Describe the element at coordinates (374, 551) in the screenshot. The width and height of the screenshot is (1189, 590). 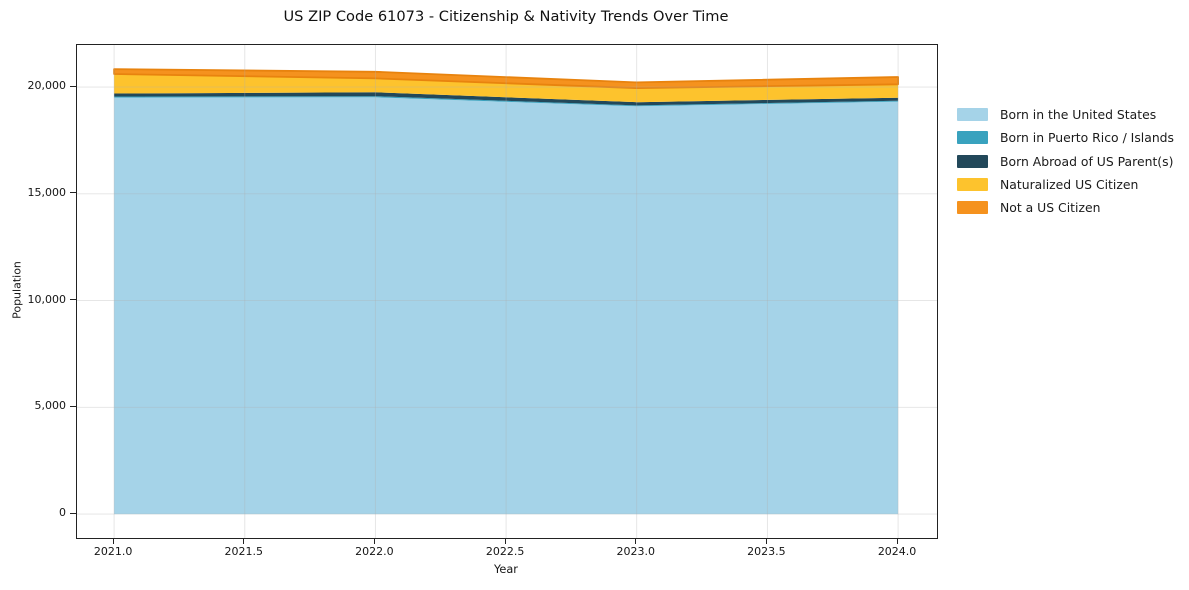
I see `x-tick-label: 2022.0` at that location.